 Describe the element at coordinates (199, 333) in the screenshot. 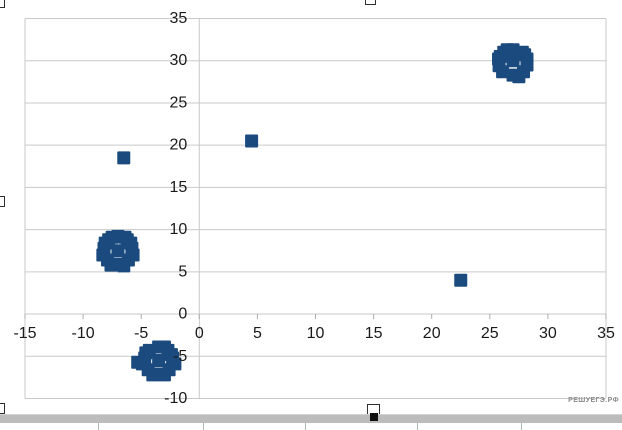

I see `x-axis-label-0: 0` at that location.